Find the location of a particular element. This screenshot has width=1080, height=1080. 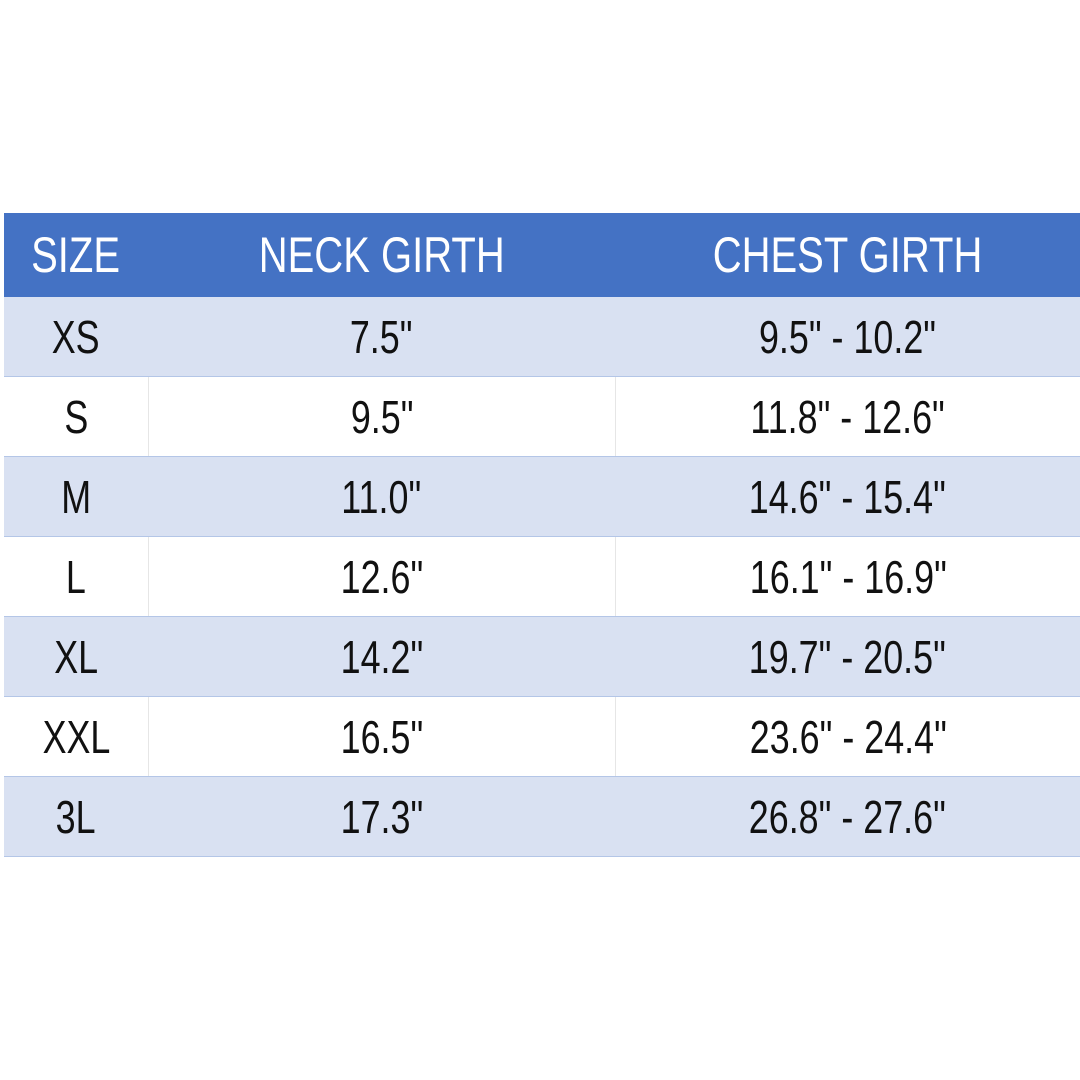

table-cell: L is located at coordinates (76, 576).